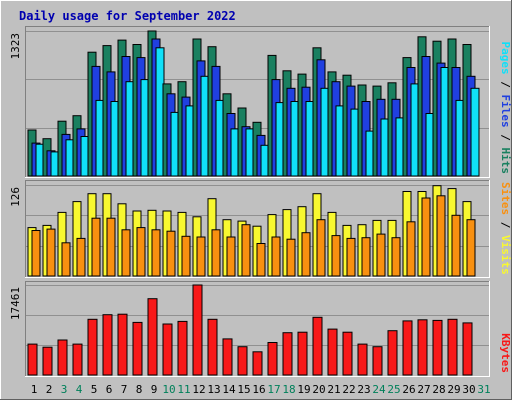 The height and width of the screenshot is (400, 512). Describe the element at coordinates (505, 58) in the screenshot. I see `legend-pages: Pages` at that location.